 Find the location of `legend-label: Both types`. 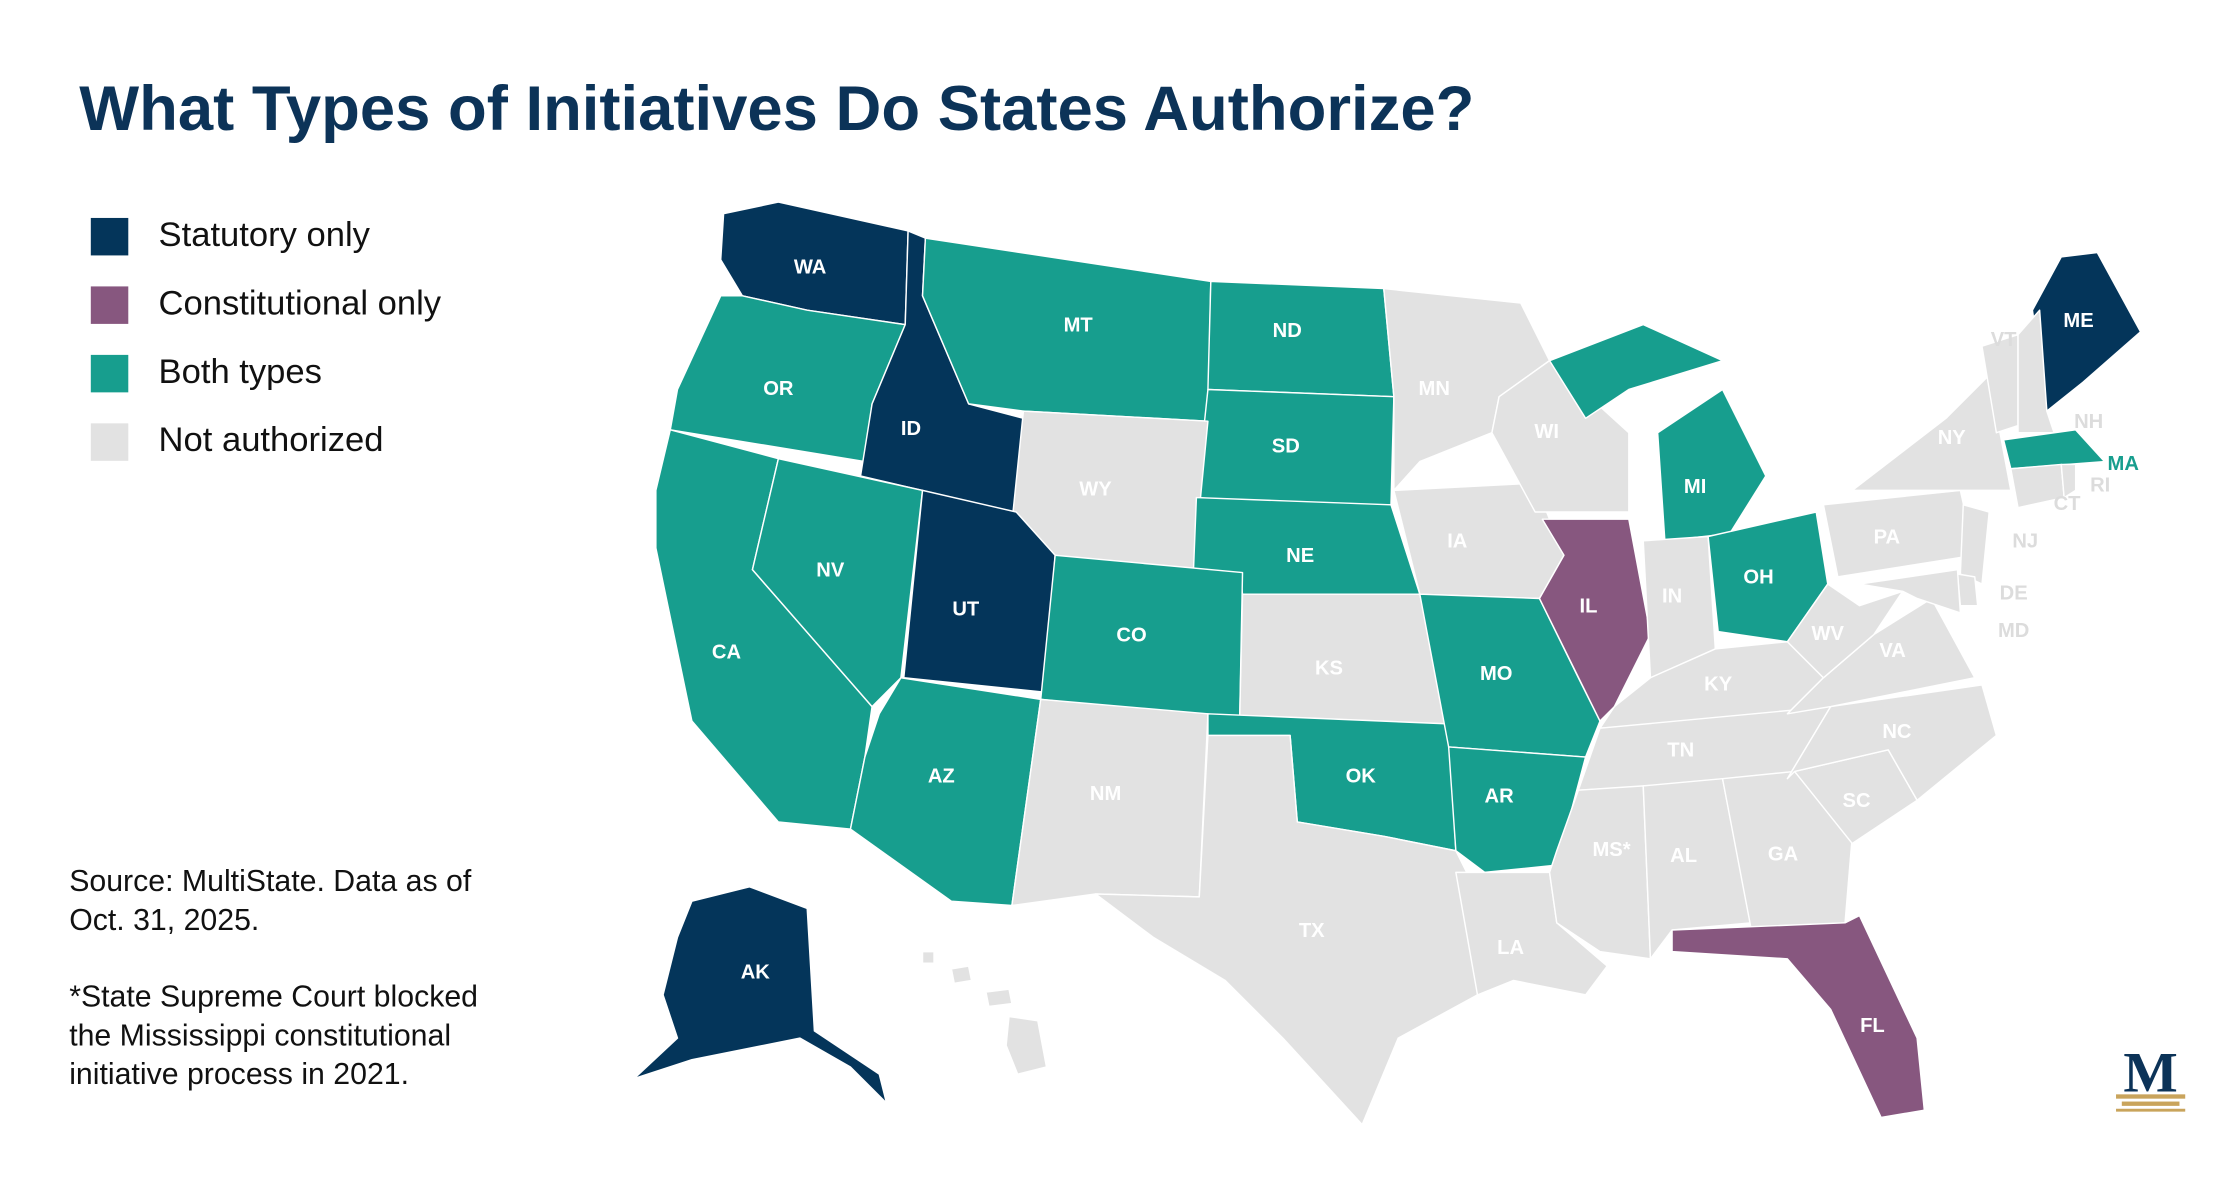

legend-label: Both types is located at coordinates (240, 372).